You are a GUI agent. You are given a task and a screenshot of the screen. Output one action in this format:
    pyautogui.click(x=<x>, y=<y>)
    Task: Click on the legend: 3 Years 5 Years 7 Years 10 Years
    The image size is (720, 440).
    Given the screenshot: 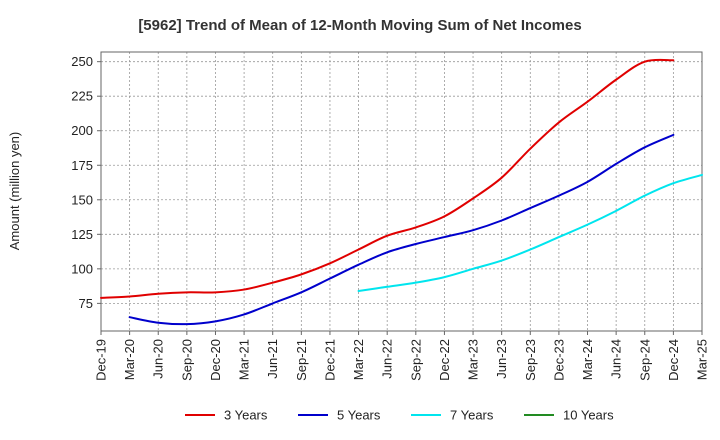 What is the action you would take?
    pyautogui.click(x=399, y=415)
    